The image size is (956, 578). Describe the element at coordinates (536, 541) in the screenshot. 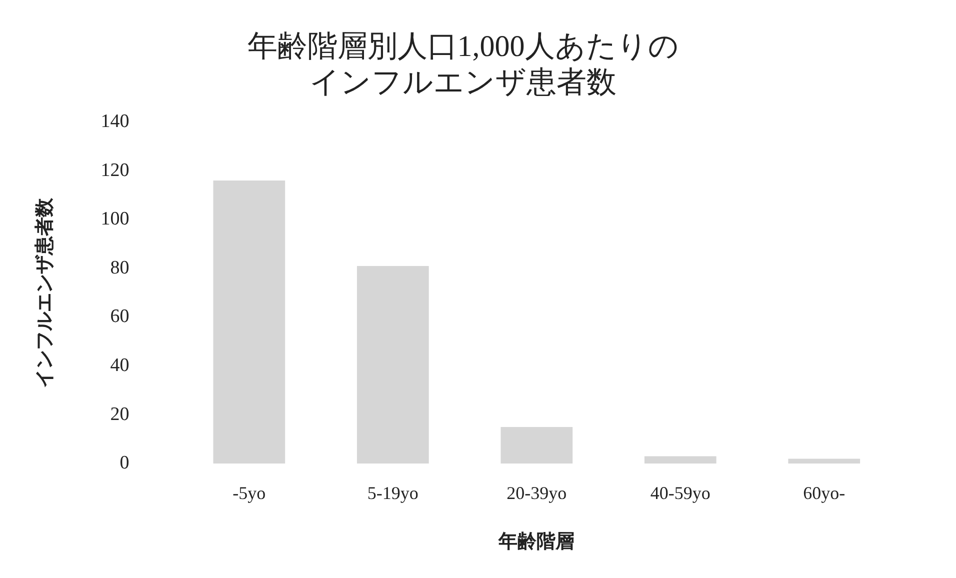

I see `x-axis-title: 年齢階層` at that location.